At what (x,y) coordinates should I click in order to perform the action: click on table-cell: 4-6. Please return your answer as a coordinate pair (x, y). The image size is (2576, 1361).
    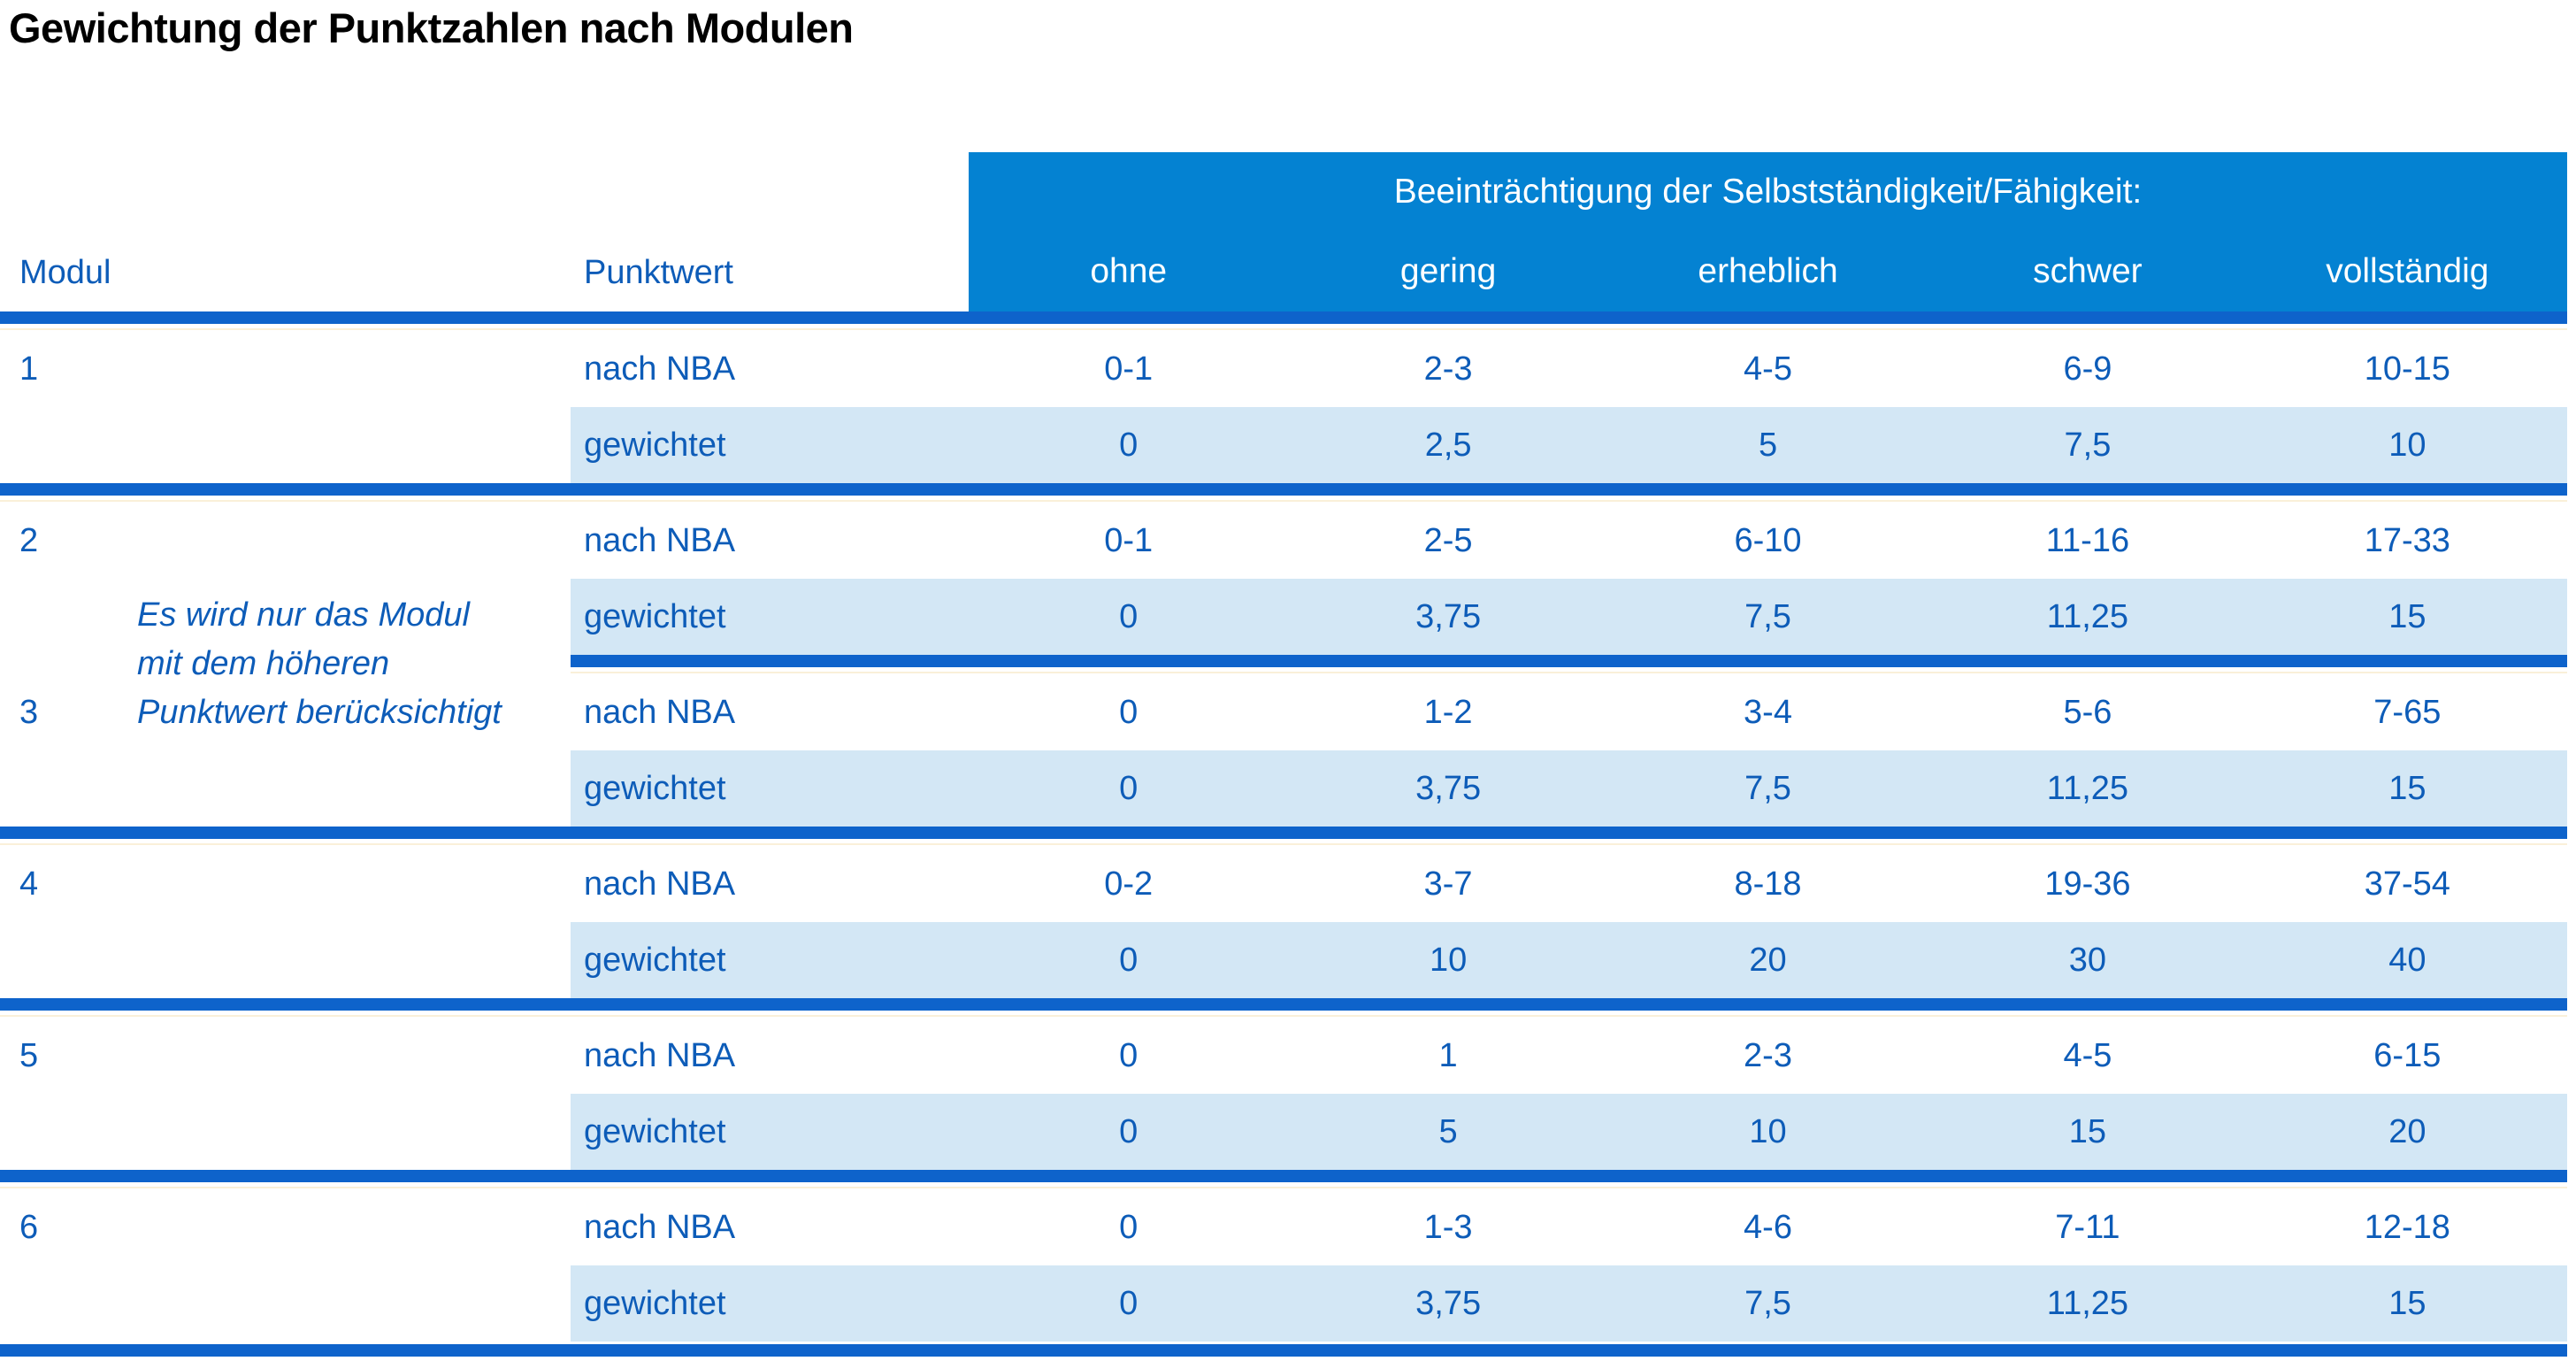
    Looking at the image, I should click on (1768, 1227).